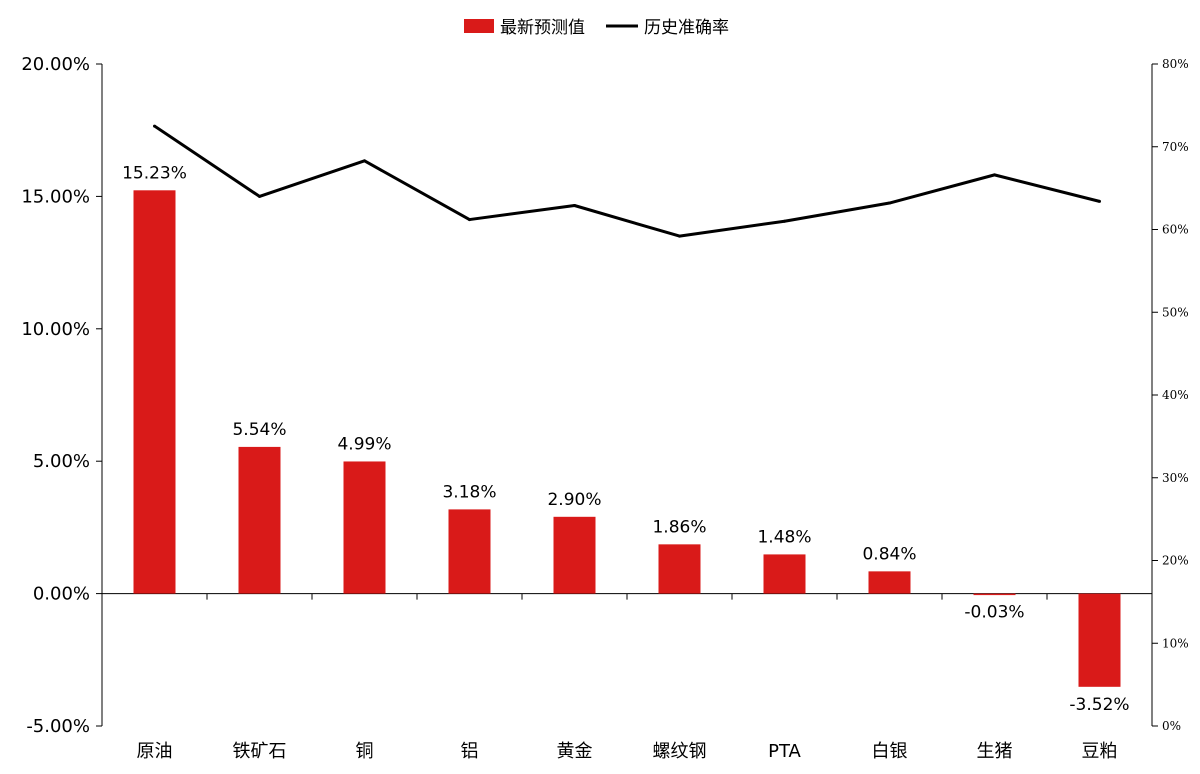  I want to click on category-label: 豆粕, so click(1100, 751).